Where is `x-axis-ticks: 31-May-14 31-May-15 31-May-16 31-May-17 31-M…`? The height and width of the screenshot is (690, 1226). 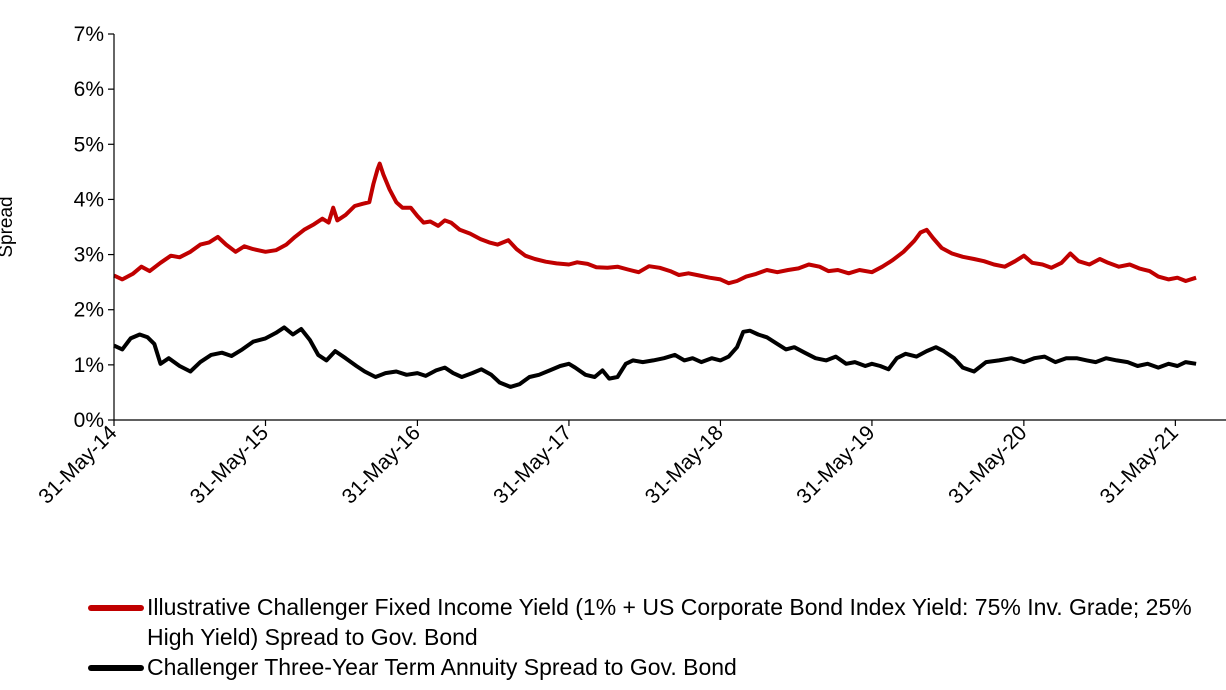
x-axis-ticks: 31-May-14 31-May-15 31-May-16 31-May-17 31-M… is located at coordinates (608, 464).